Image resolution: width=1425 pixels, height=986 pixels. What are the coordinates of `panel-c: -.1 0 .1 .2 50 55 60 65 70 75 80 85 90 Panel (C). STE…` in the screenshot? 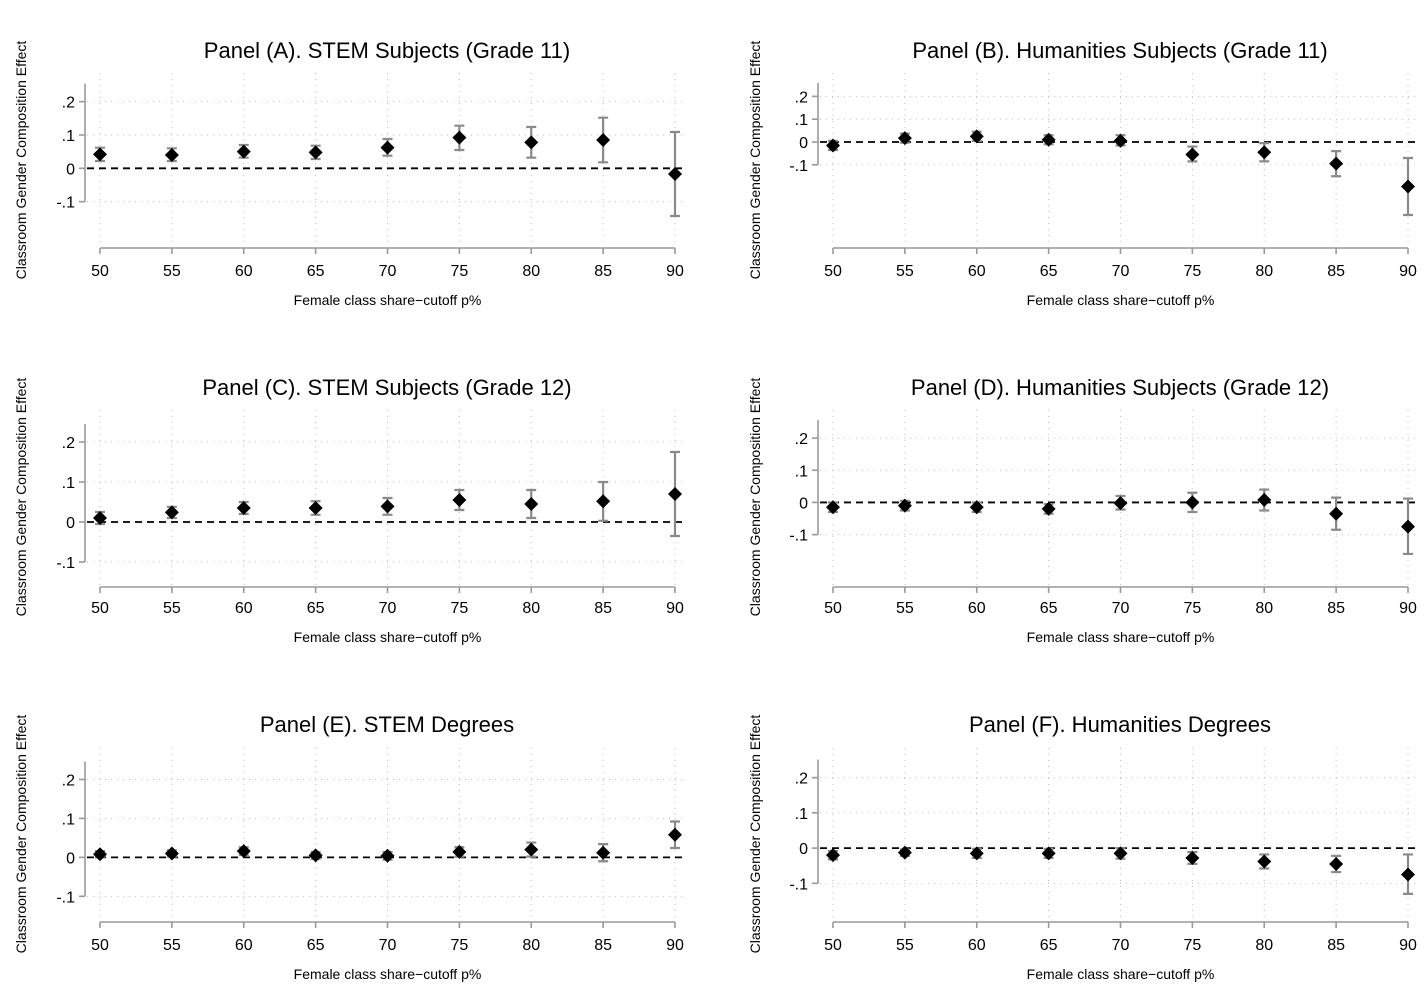 It's located at (349, 510).